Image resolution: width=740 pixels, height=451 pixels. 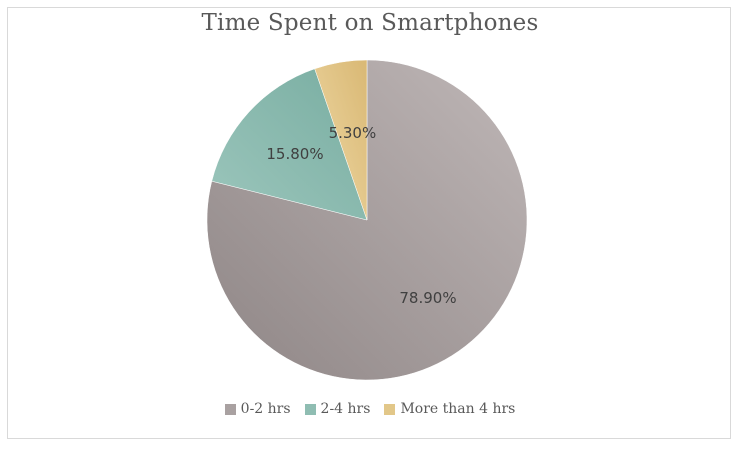 I want to click on legend-item-2: 2-4 hrs, so click(x=337, y=409).